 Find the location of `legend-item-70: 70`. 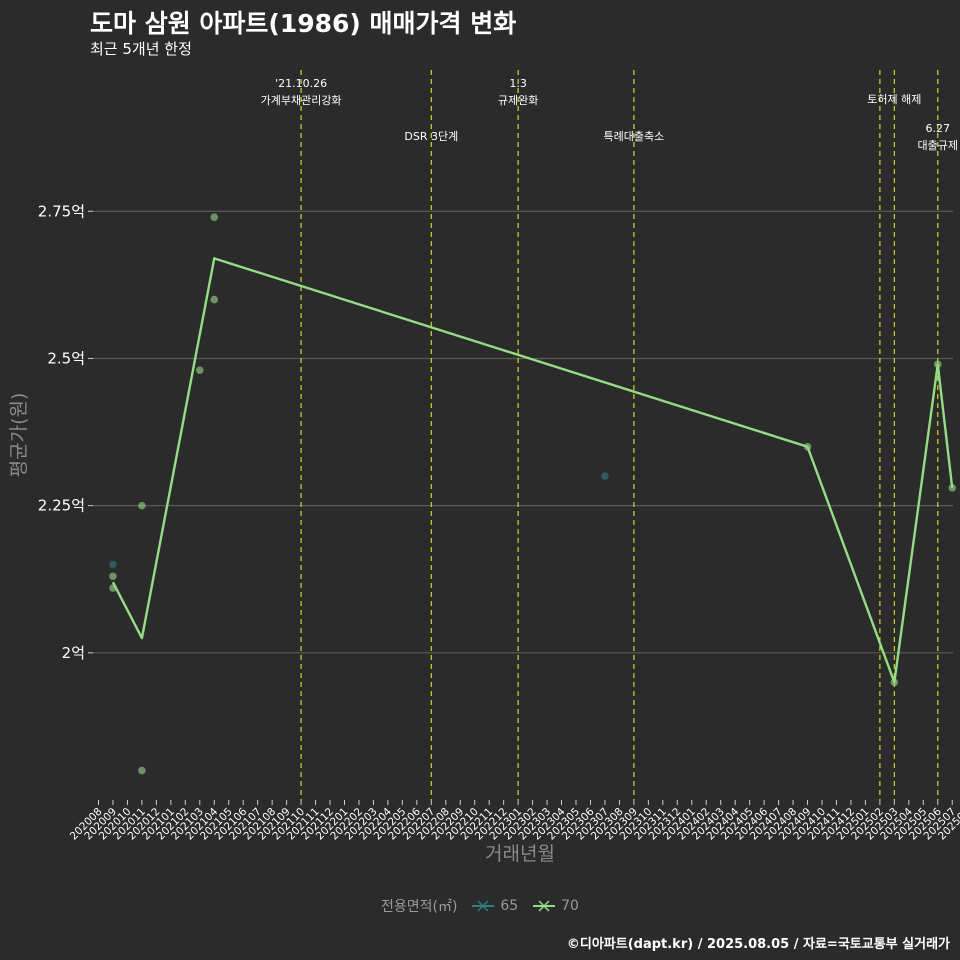

legend-item-70: 70 is located at coordinates (555, 906).